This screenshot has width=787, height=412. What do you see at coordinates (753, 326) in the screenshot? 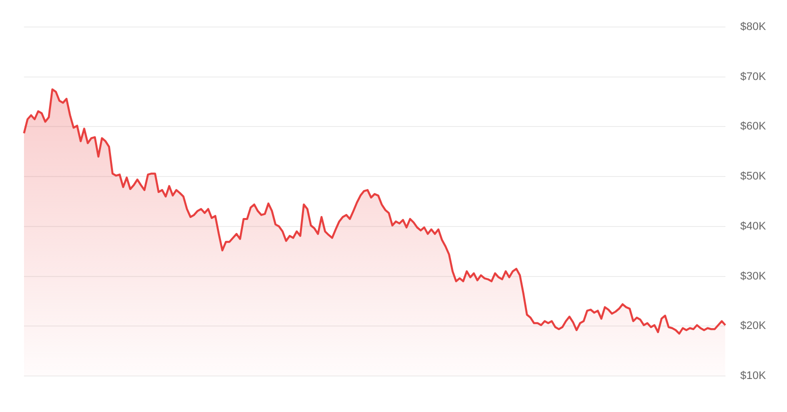
I see `y-tick-label: $20K` at bounding box center [753, 326].